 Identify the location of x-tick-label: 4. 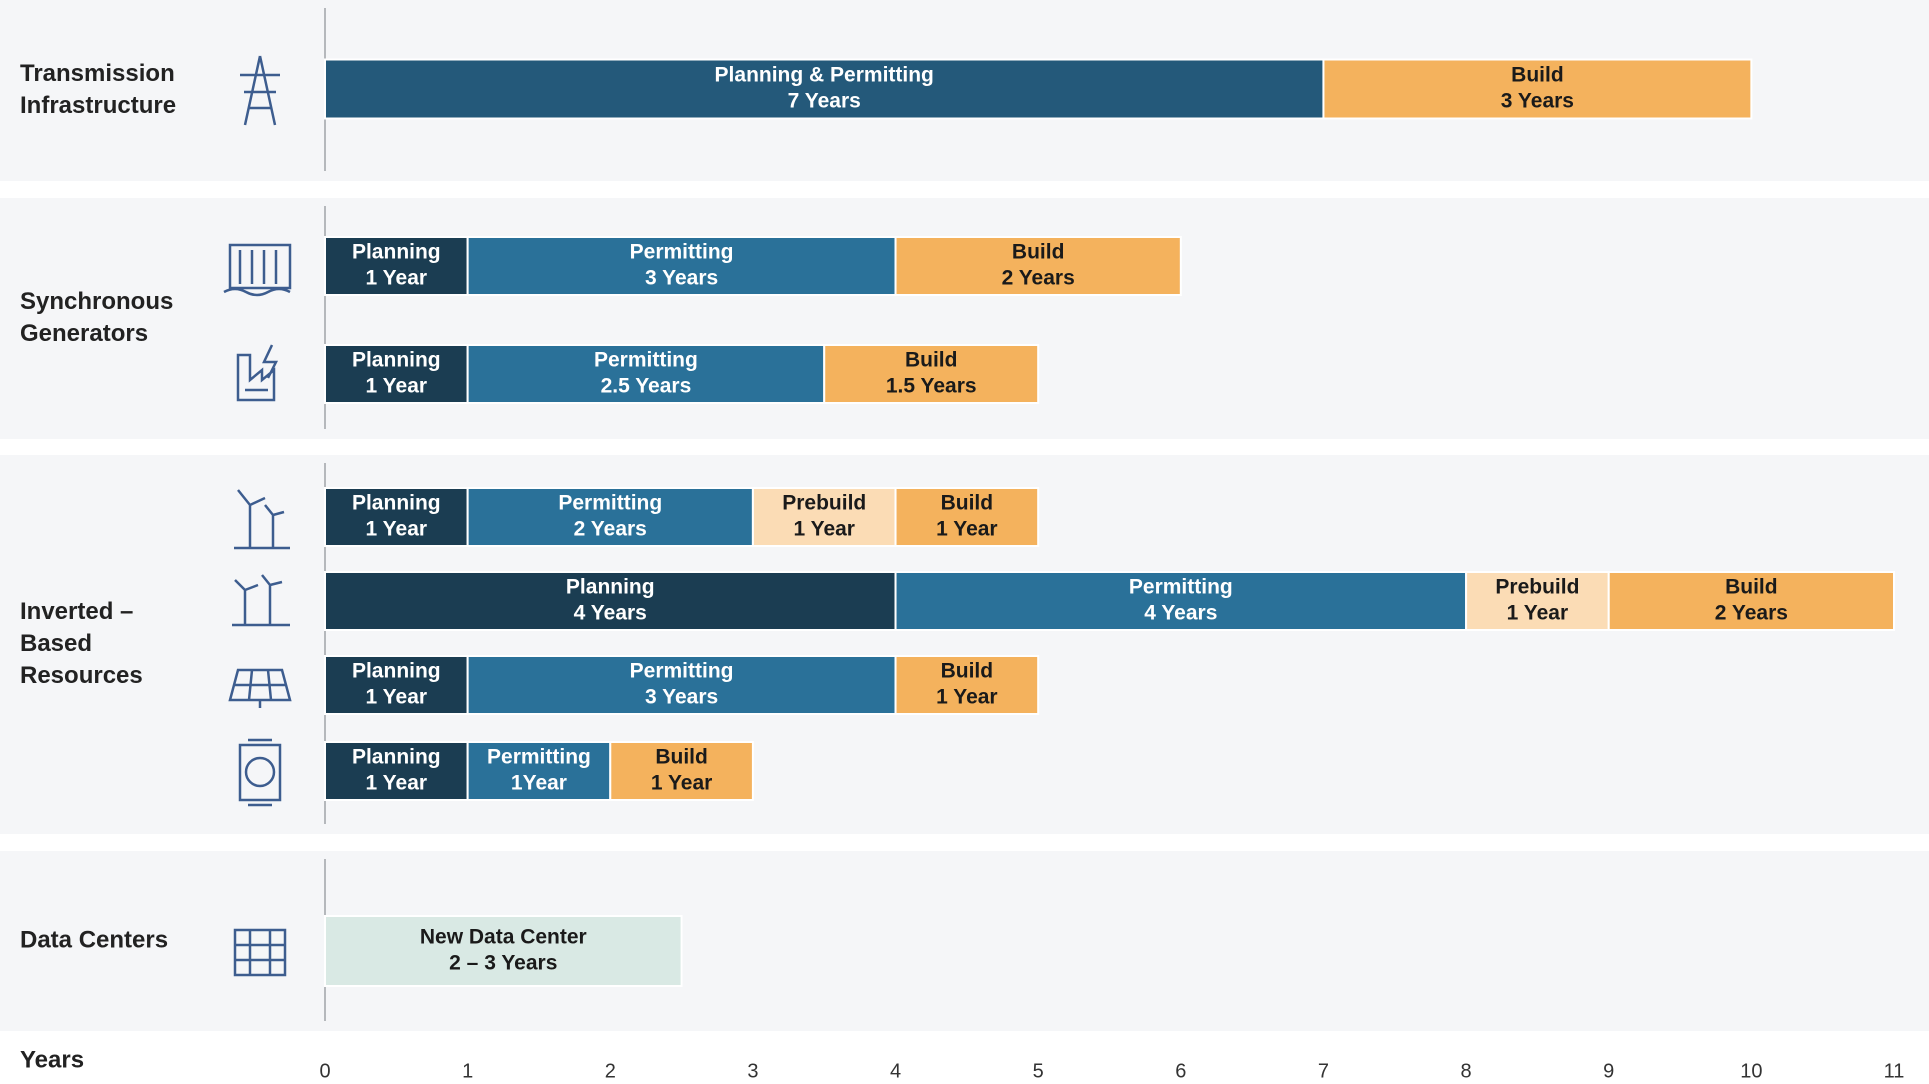
(895, 1071).